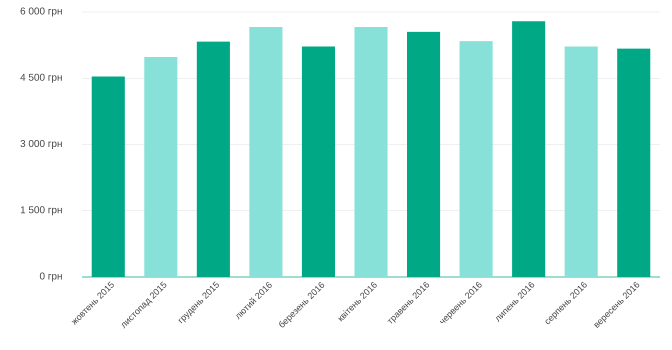 The image size is (672, 350). Describe the element at coordinates (41, 211) in the screenshot. I see `y-tick-label: 1 500 грн` at that location.